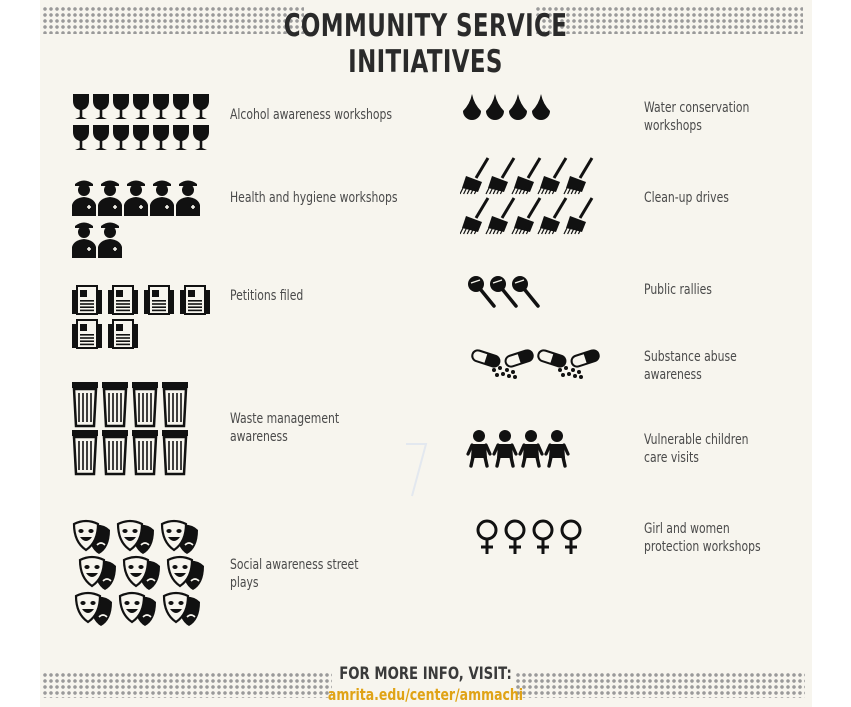 This screenshot has height=707, width=851. What do you see at coordinates (425, 694) in the screenshot?
I see `website-link: amrita.edu/center/ammachi` at bounding box center [425, 694].